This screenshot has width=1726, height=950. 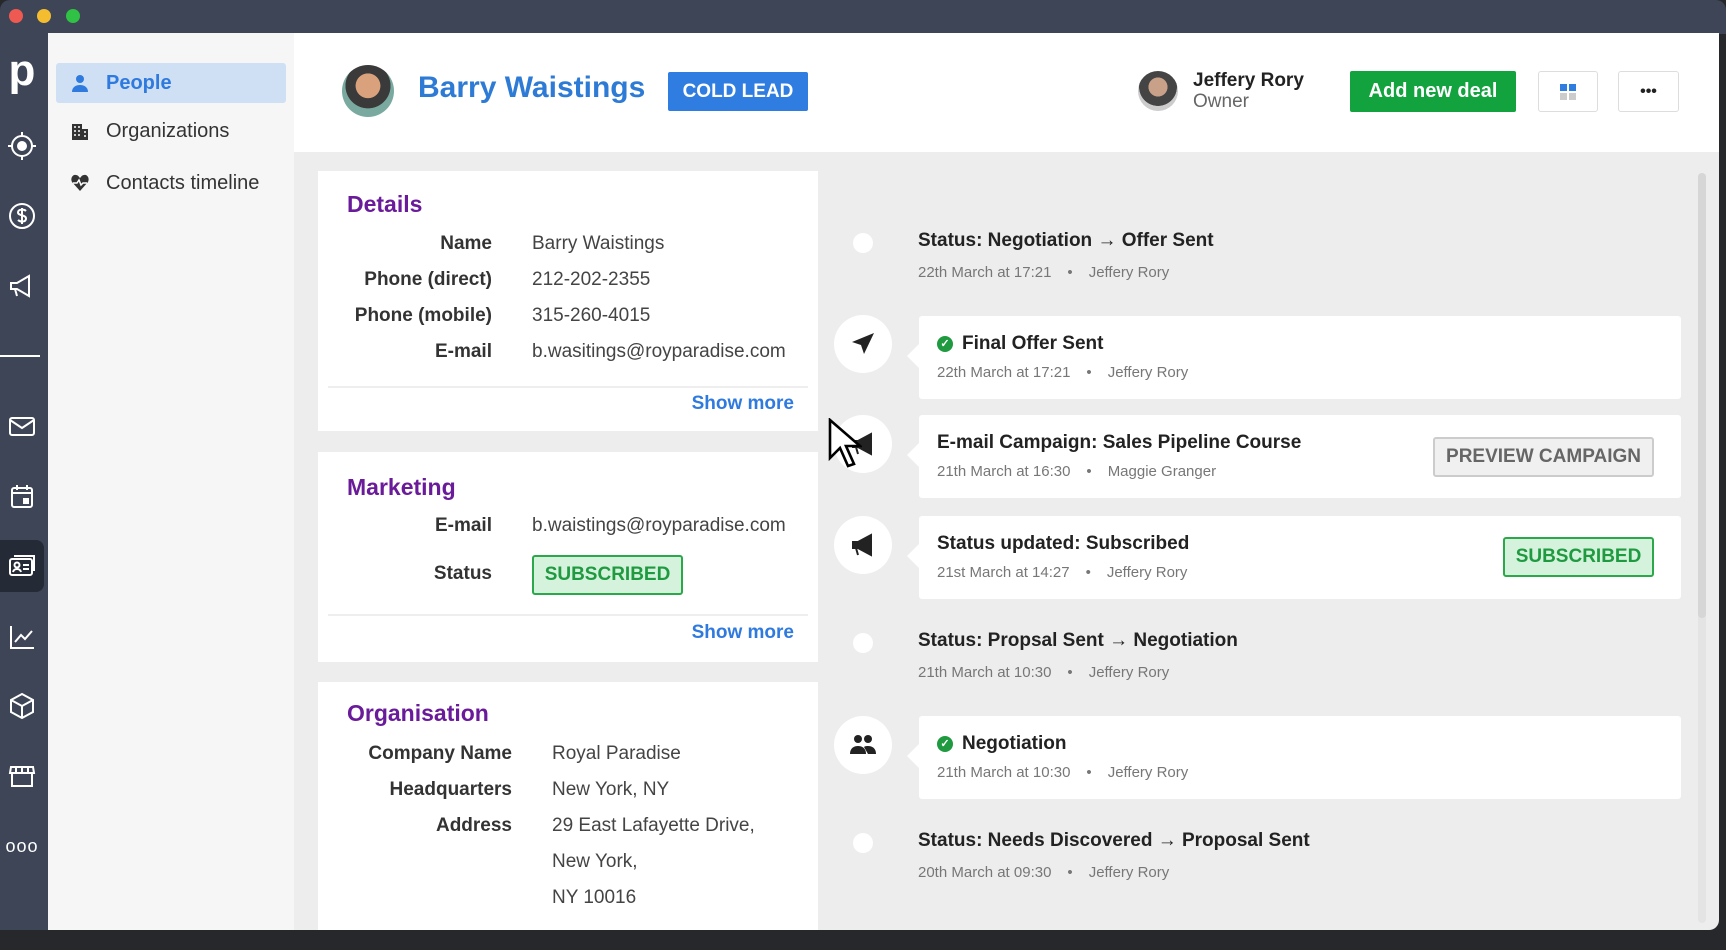 What do you see at coordinates (385, 204) in the screenshot?
I see `details-heading: Details` at bounding box center [385, 204].